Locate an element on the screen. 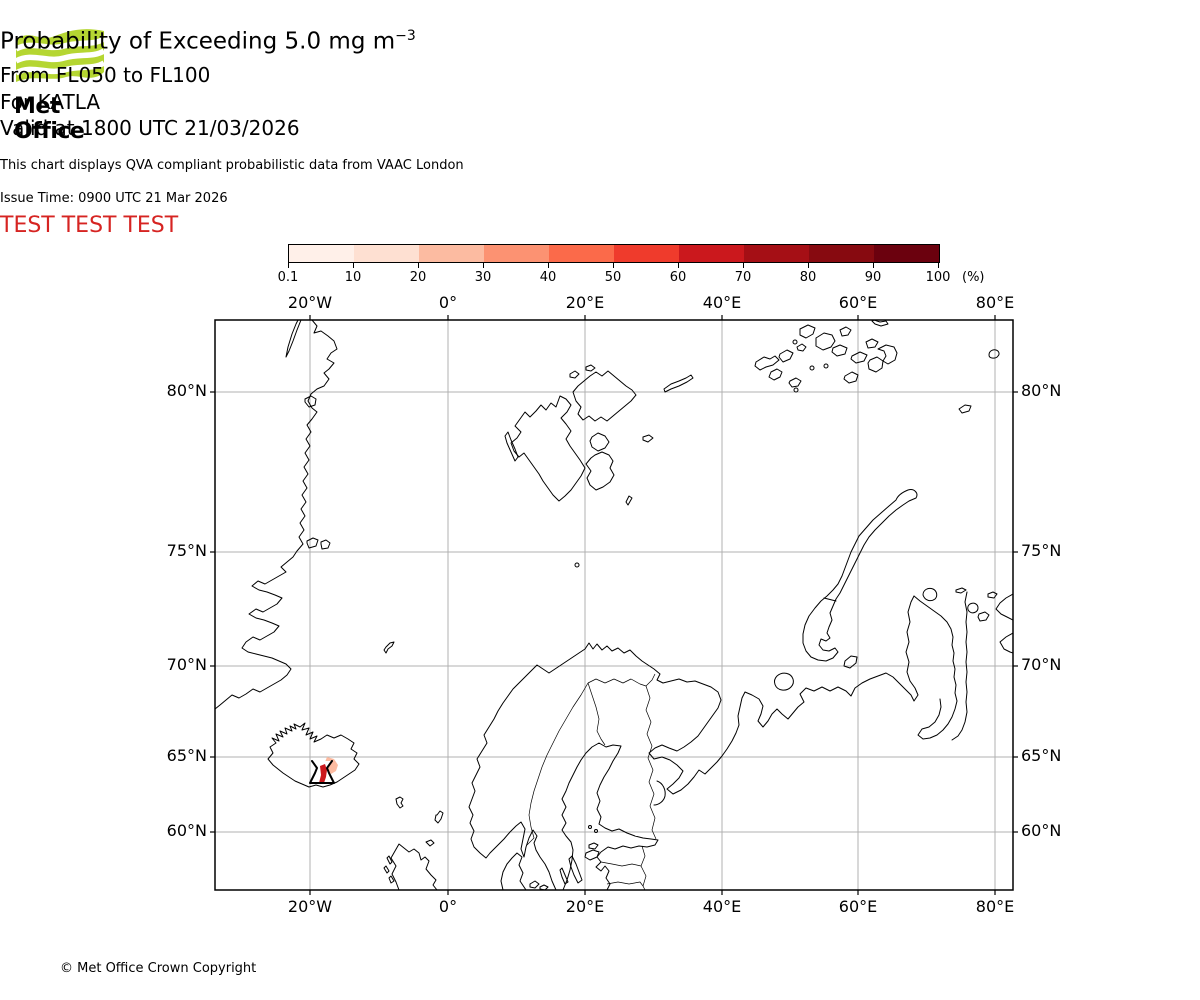 This screenshot has height=1000, width=1200. coastline-matochkin-strait is located at coordinates (830, 599).